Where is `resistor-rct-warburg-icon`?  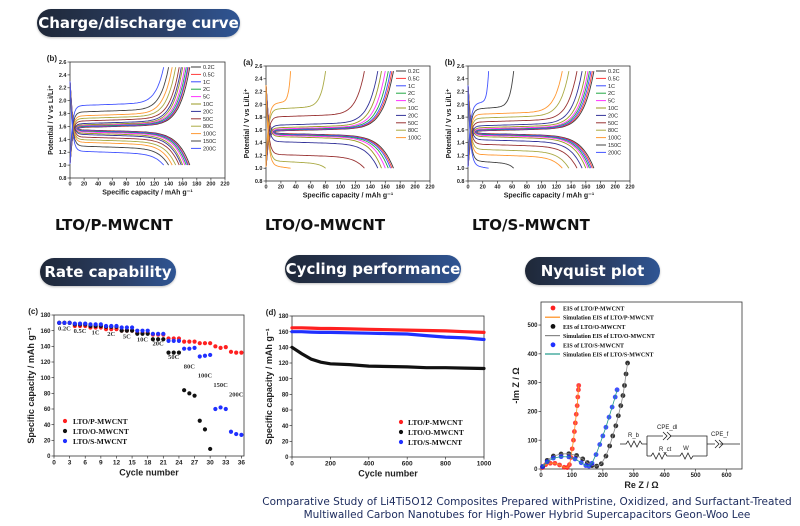 resistor-rct-warburg-icon is located at coordinates (677, 456).